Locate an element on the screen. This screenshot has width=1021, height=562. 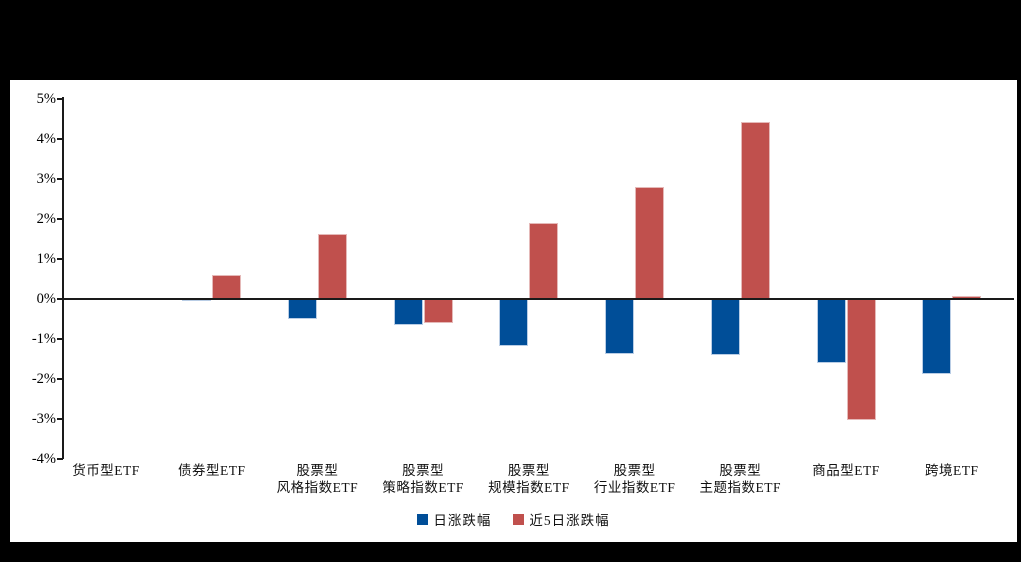
legend: 日涨跌幅 近5日涨跌幅 is located at coordinates (513, 519).